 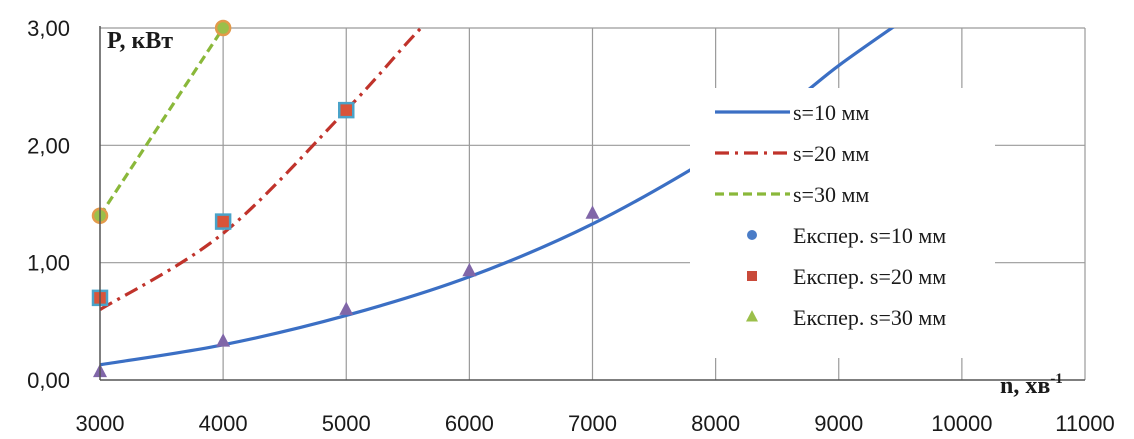 What do you see at coordinates (1025, 386) in the screenshot?
I see `x-axis-title-text: n, хв` at bounding box center [1025, 386].